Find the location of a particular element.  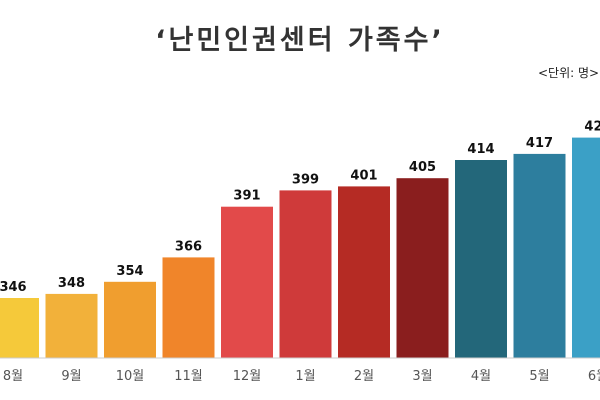

value-label: 348 is located at coordinates (71, 283).